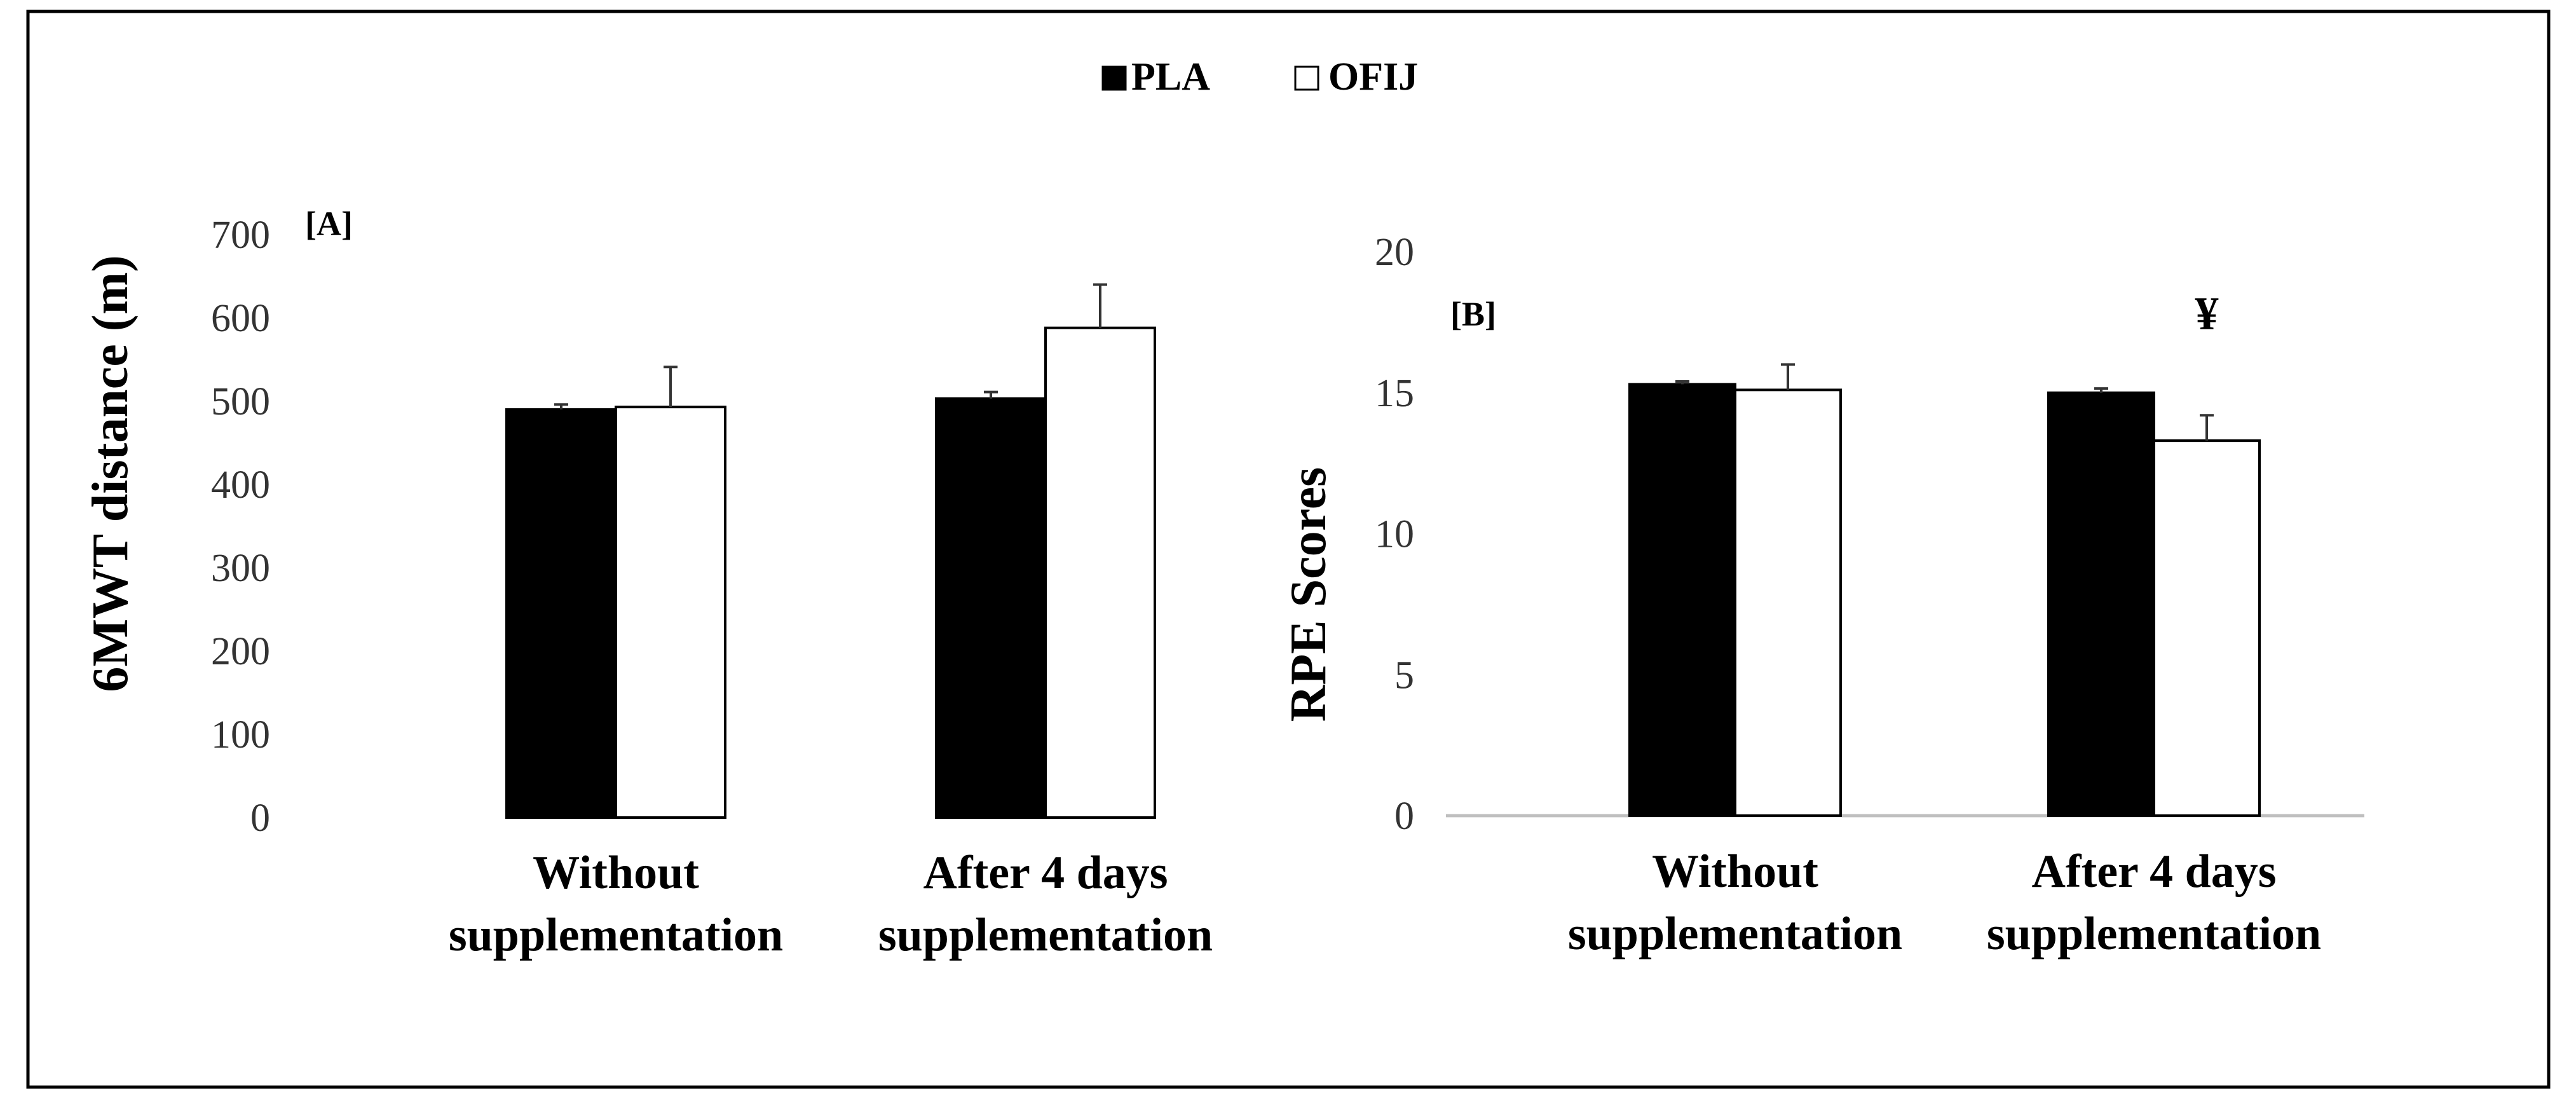 The width and height of the screenshot is (2576, 1110). What do you see at coordinates (240, 568) in the screenshot?
I see `panel-a-y-tick-label: 300` at bounding box center [240, 568].